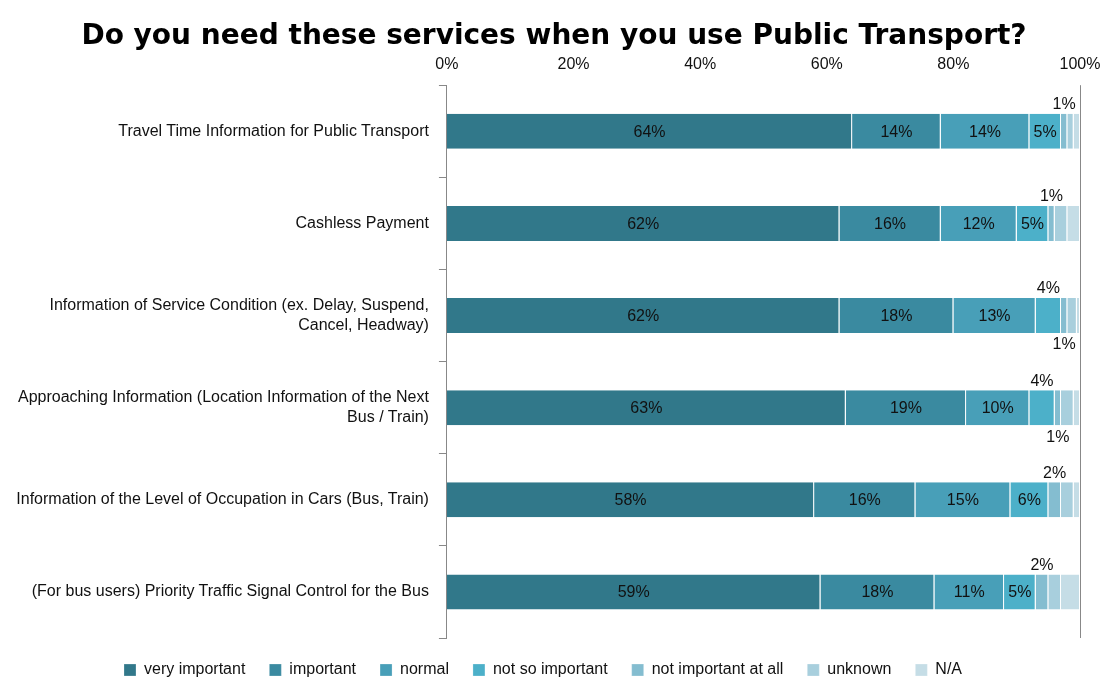 Image resolution: width=1108 pixels, height=697 pixels. Describe the element at coordinates (224, 406) in the screenshot. I see `y-tick-label: Approaching Information (Location Information of the Next Bus / Train)` at that location.